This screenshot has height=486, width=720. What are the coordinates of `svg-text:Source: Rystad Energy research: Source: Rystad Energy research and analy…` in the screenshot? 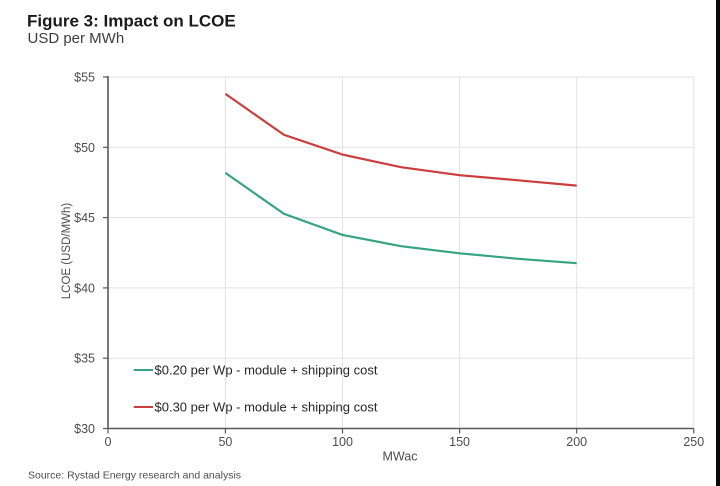 It's located at (134, 475).